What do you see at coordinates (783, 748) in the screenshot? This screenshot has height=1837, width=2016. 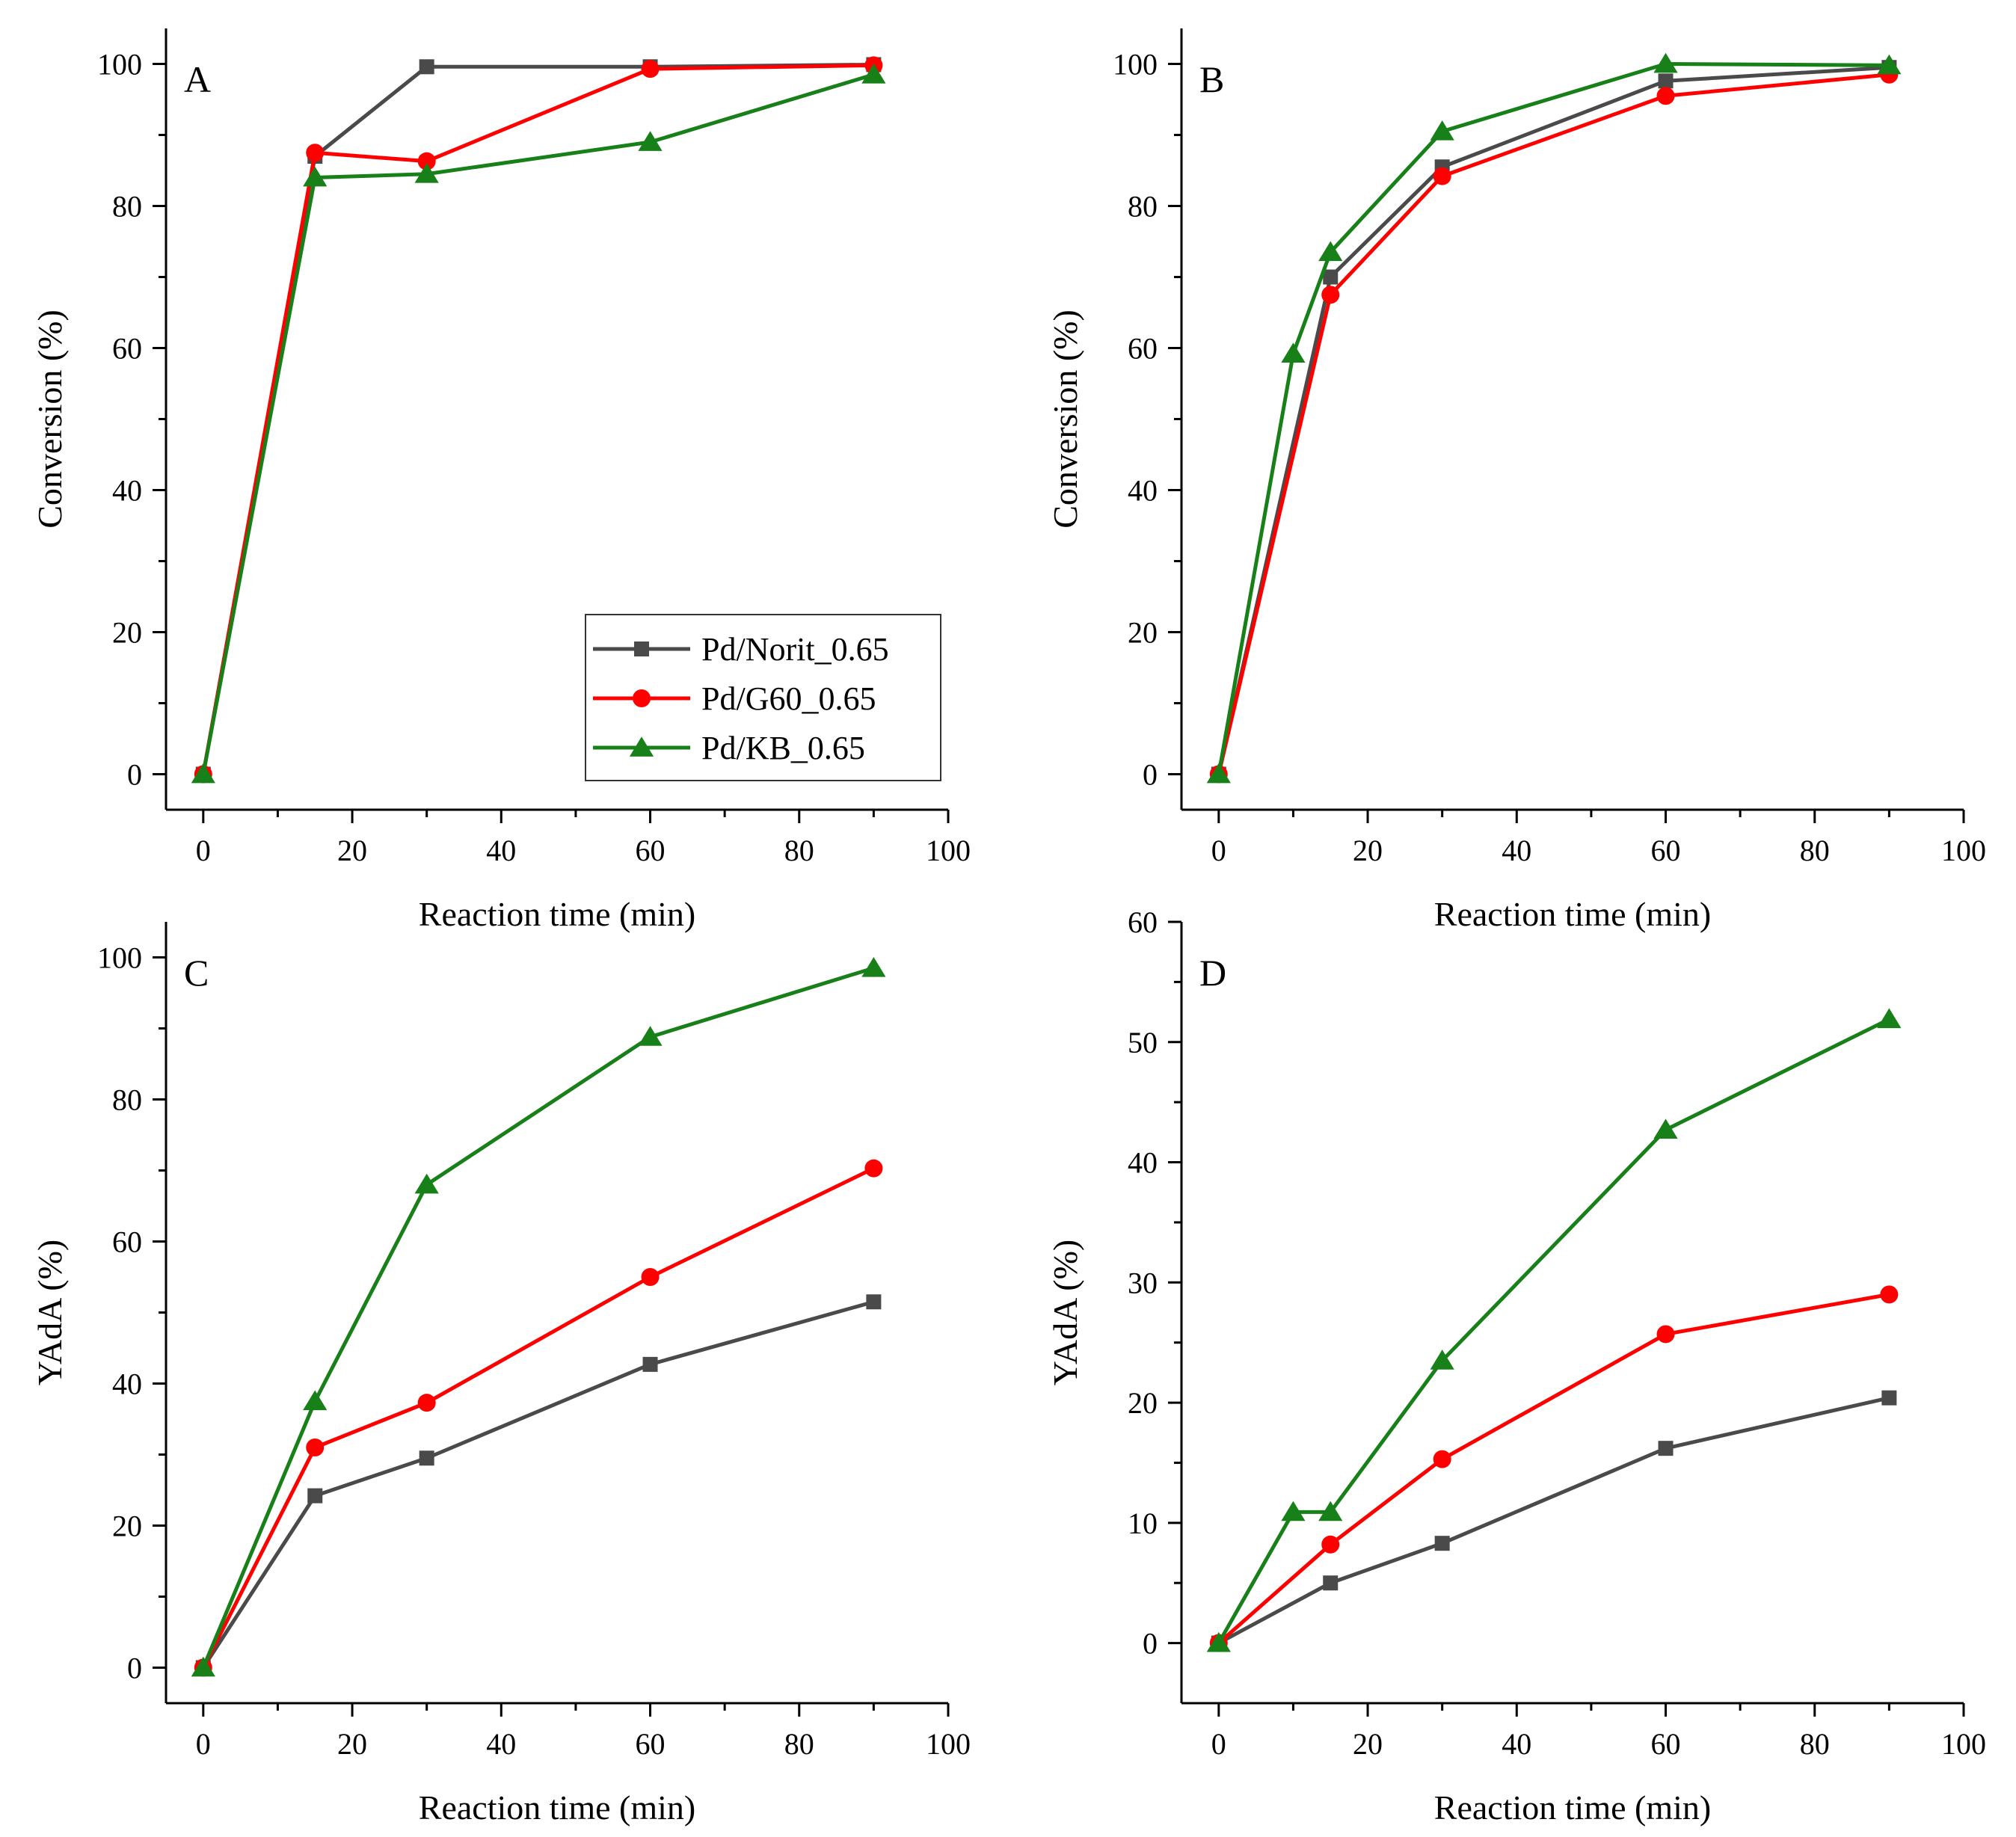 I see `legend-label: Pd/KB_0.65` at bounding box center [783, 748].